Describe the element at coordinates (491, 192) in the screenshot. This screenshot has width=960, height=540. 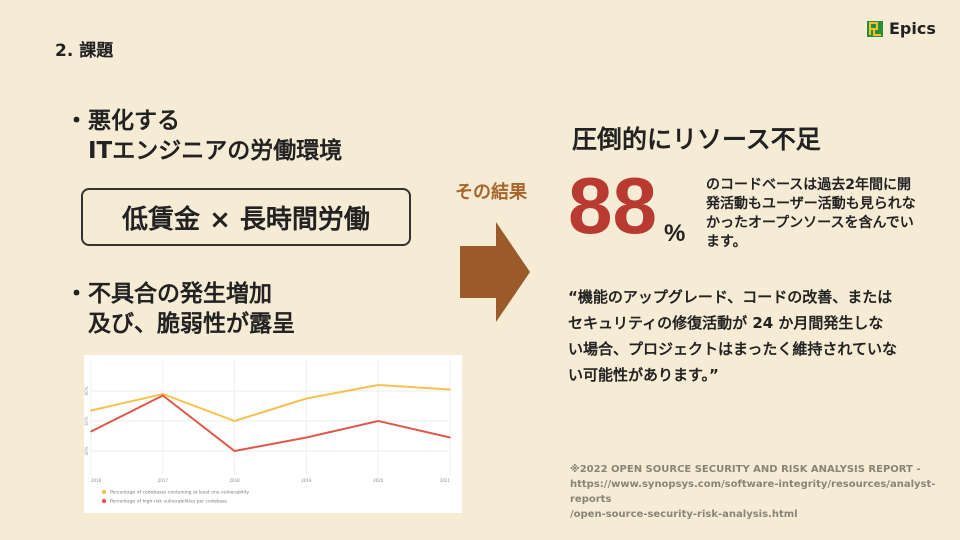
I see `result-label: その結果` at that location.